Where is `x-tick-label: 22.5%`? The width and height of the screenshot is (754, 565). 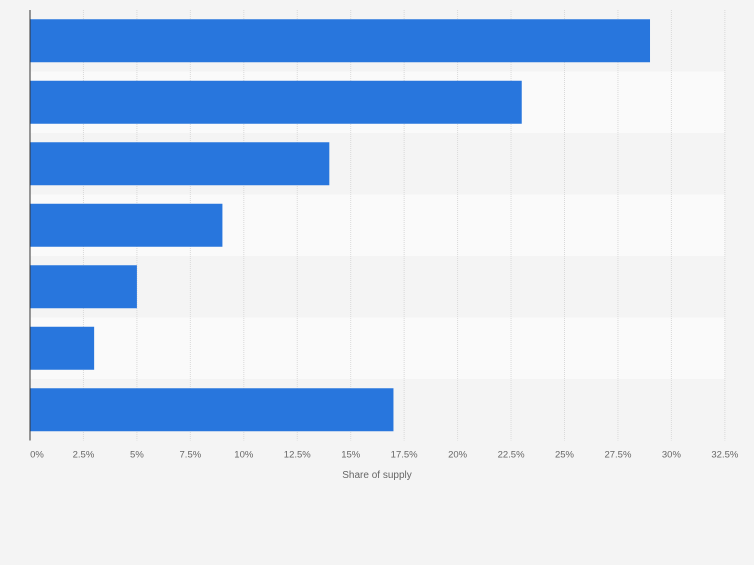 x-tick-label: 22.5% is located at coordinates (511, 455).